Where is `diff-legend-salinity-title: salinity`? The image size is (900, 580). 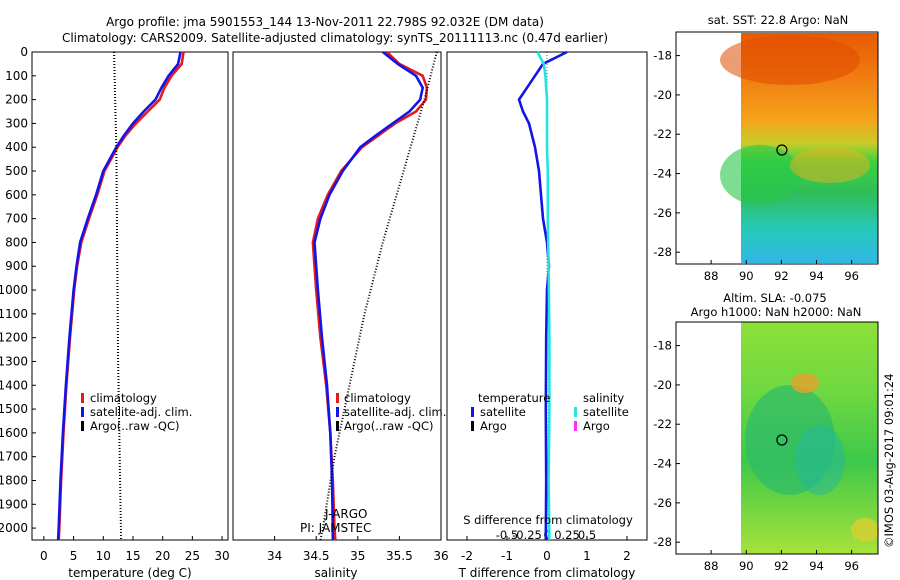
diff-legend-salinity-title: salinity is located at coordinates (603, 398).